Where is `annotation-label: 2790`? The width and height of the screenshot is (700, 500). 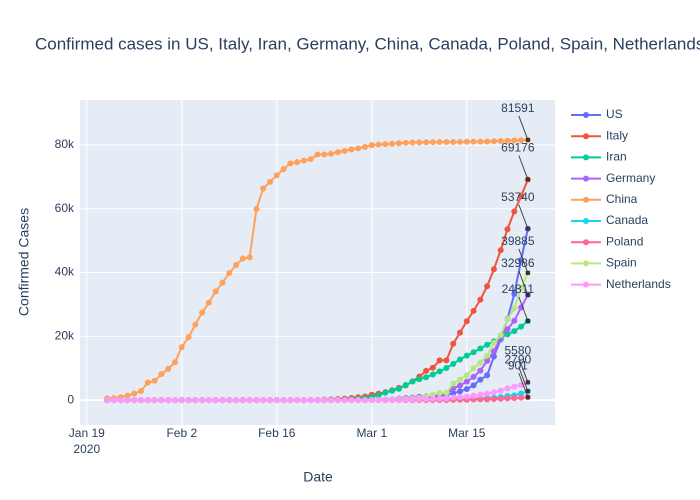 annotation-label: 2790 is located at coordinates (518, 359).